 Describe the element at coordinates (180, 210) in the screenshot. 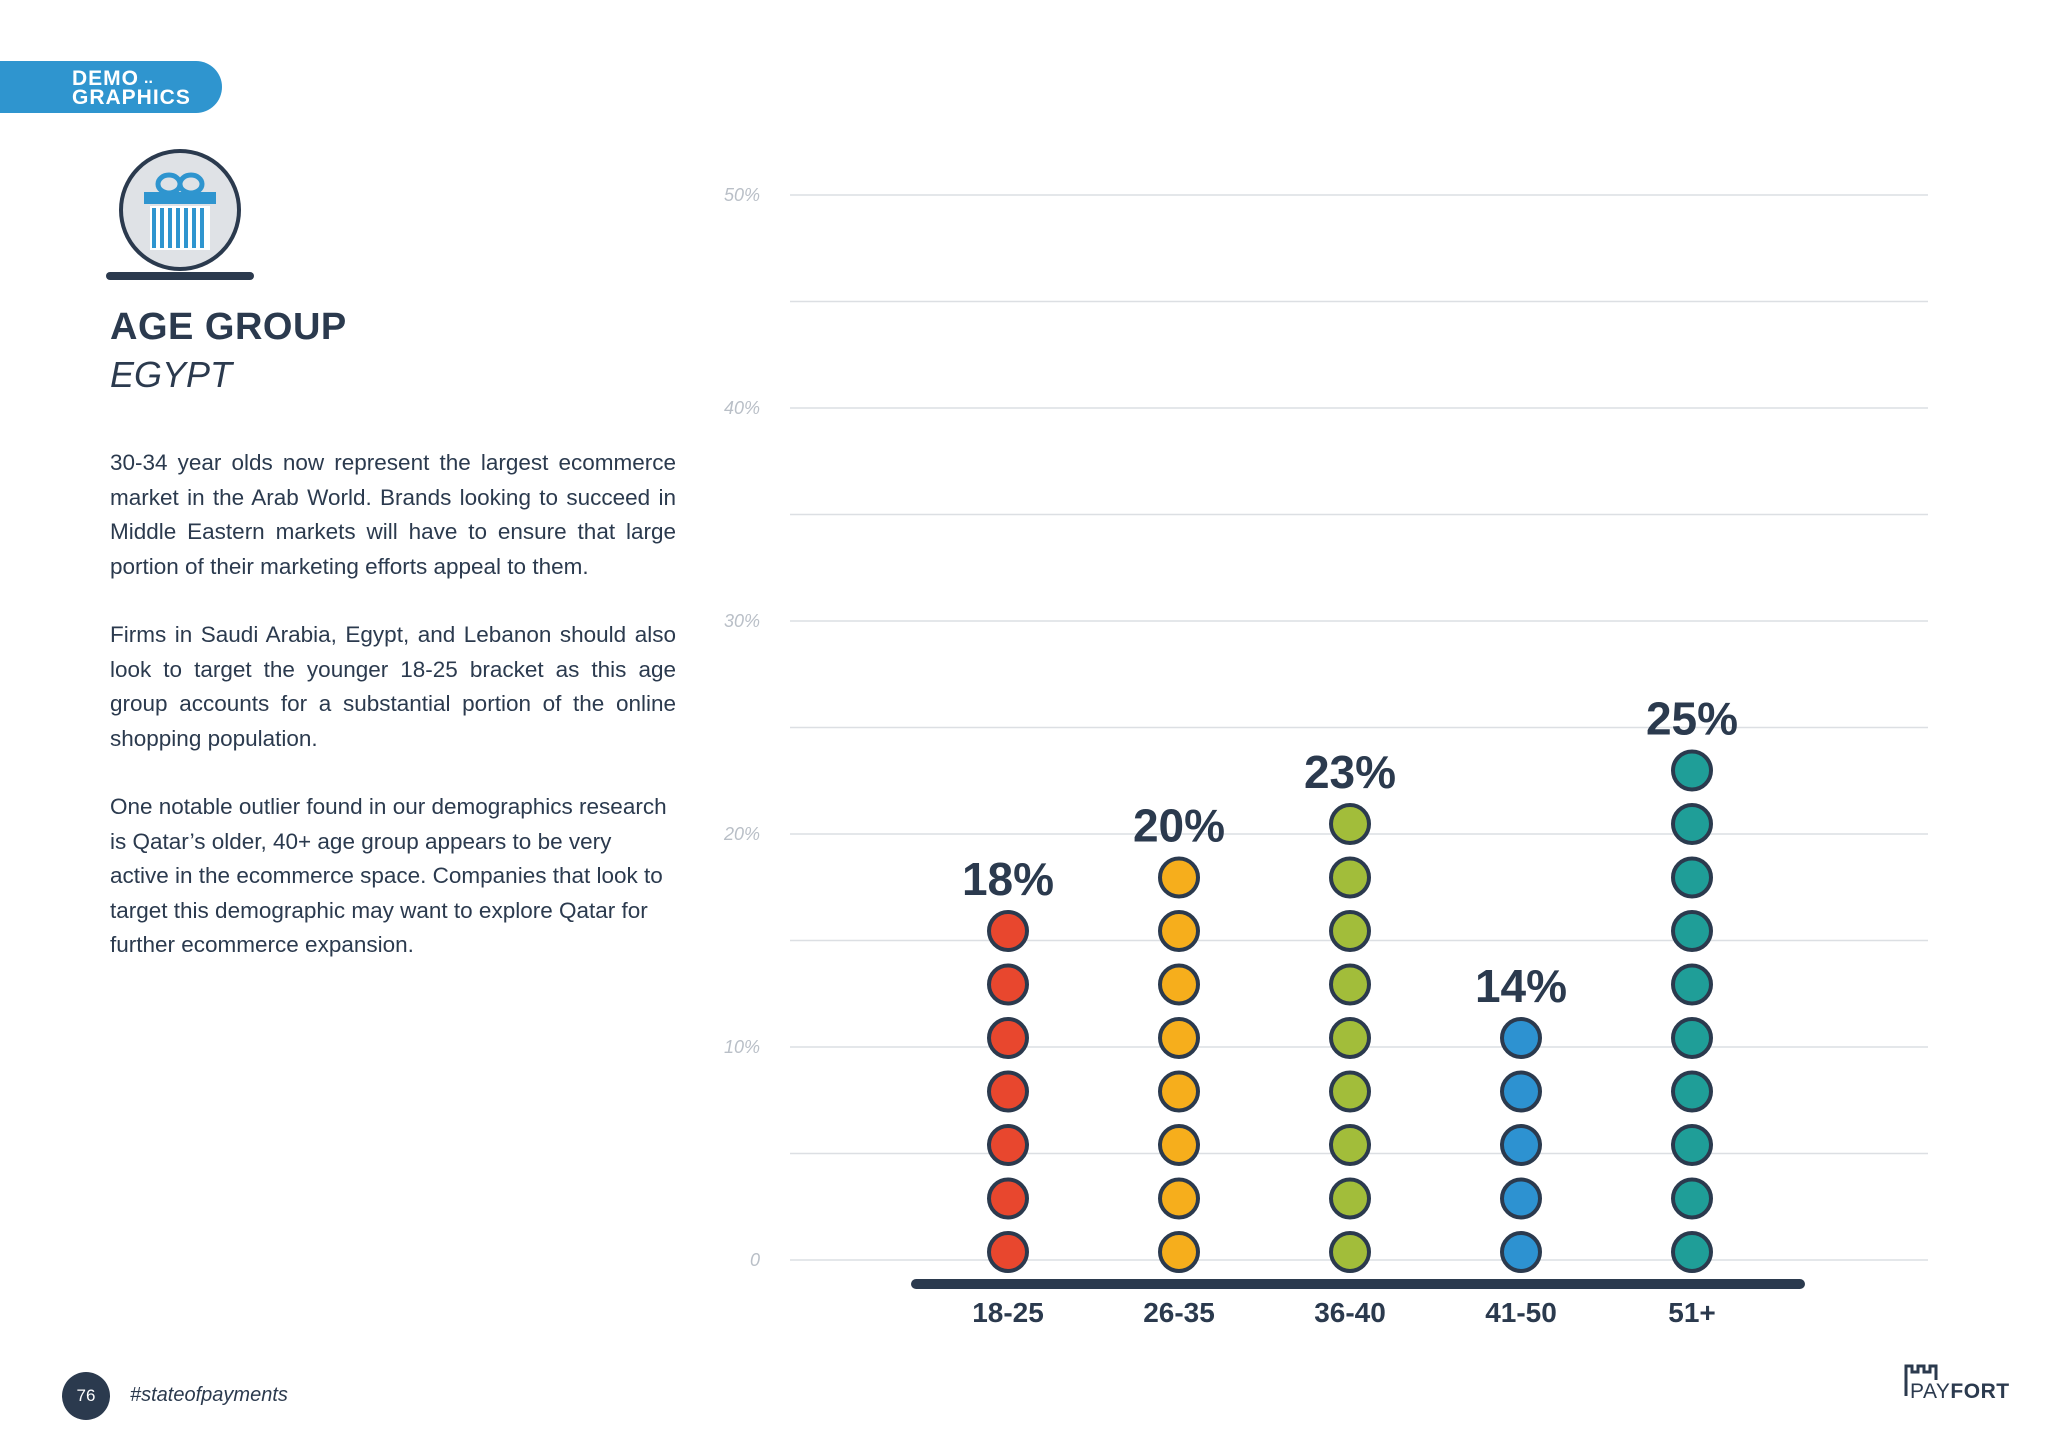

I see `gift-icon` at that location.